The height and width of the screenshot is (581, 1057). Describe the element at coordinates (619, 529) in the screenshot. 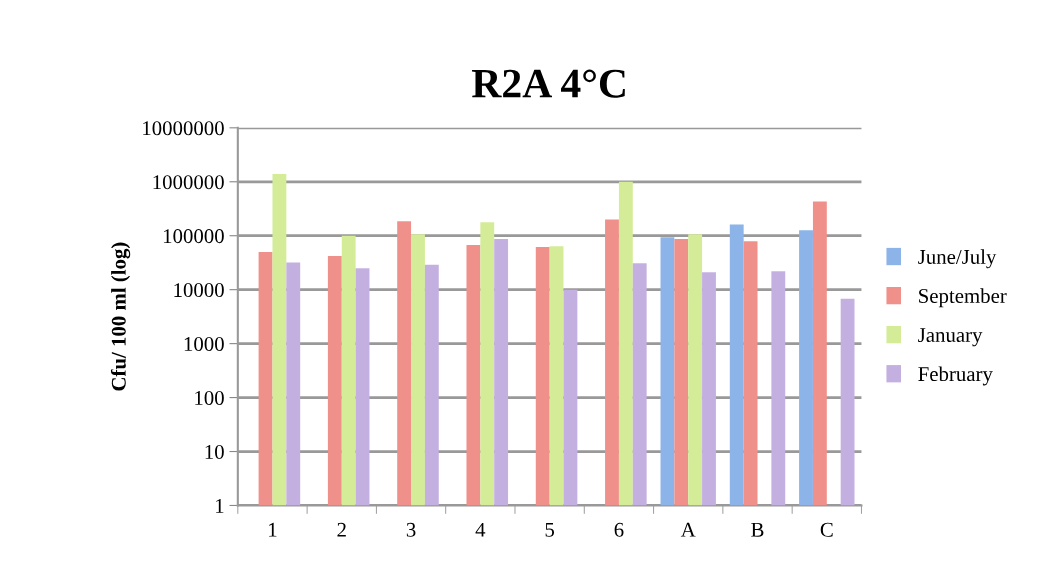

I see `x-tick-label: 6` at that location.